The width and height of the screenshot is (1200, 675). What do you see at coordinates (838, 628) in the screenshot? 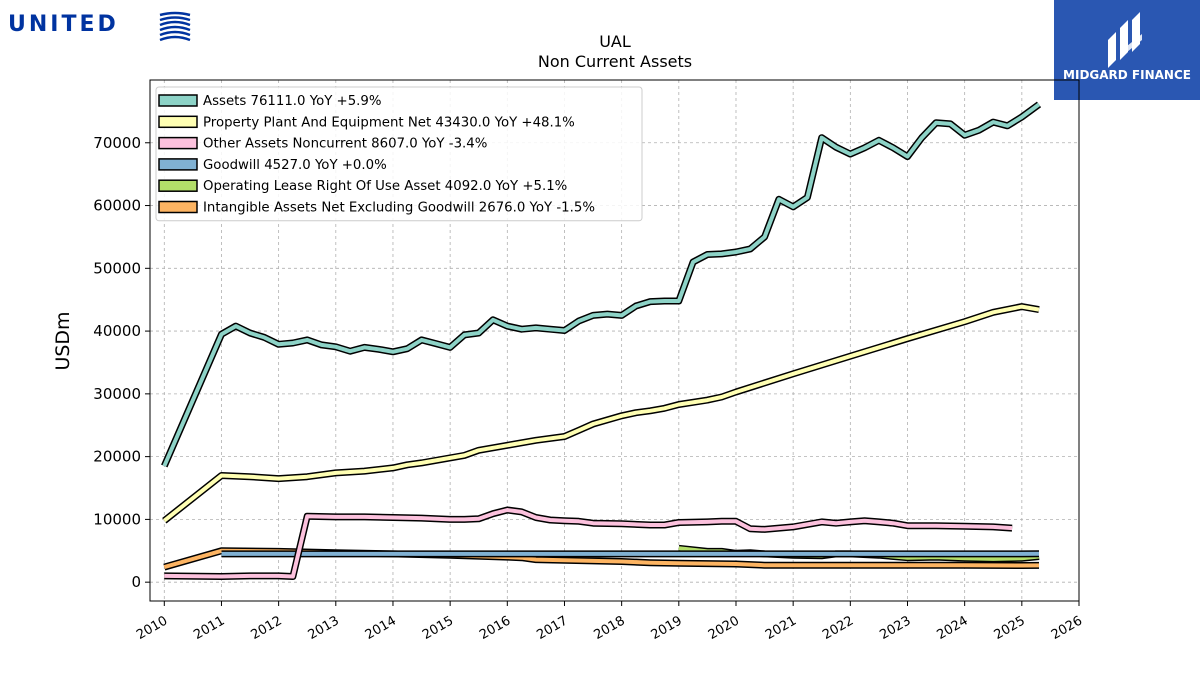
I see `x-tick-label: 2022` at bounding box center [838, 628].